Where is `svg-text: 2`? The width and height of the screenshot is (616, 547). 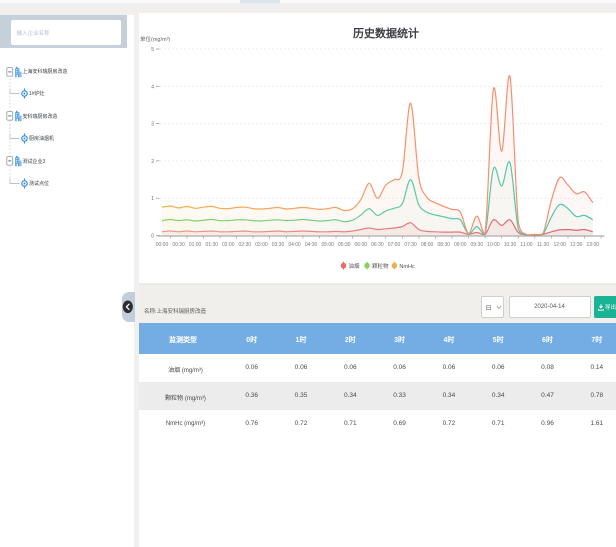
svg-text: 2 is located at coordinates (152, 162).